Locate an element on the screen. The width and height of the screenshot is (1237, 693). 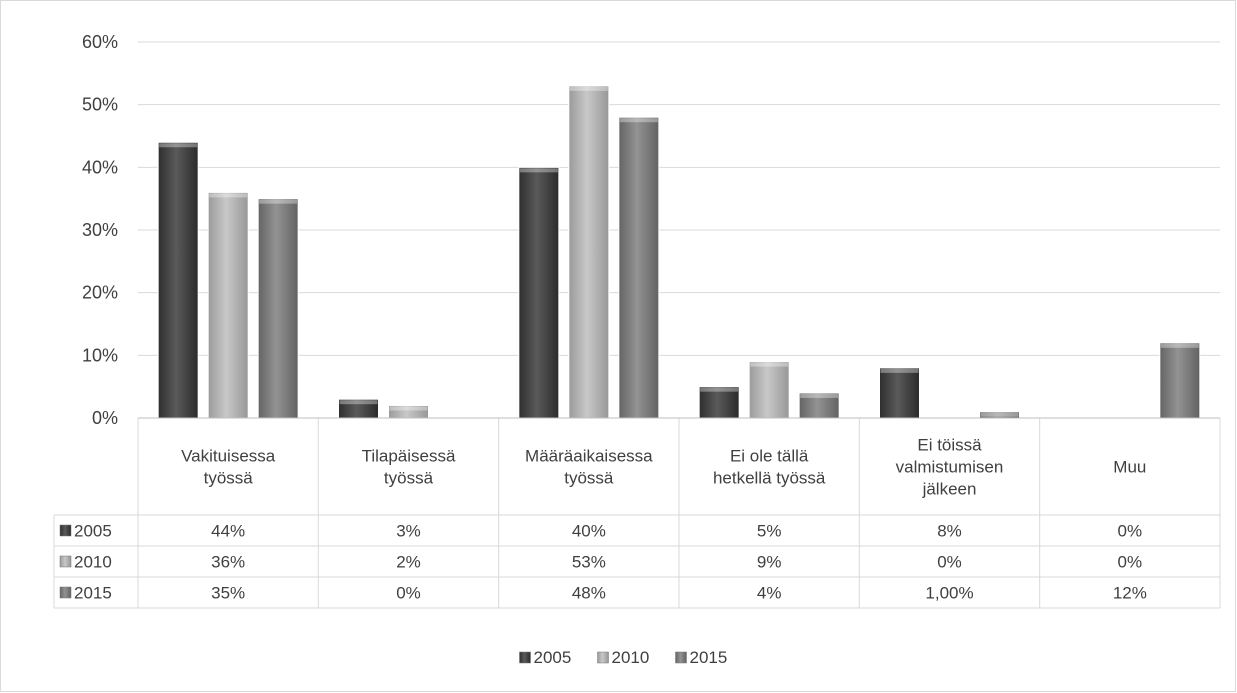
y-tick-label: 30% is located at coordinates (100, 230).